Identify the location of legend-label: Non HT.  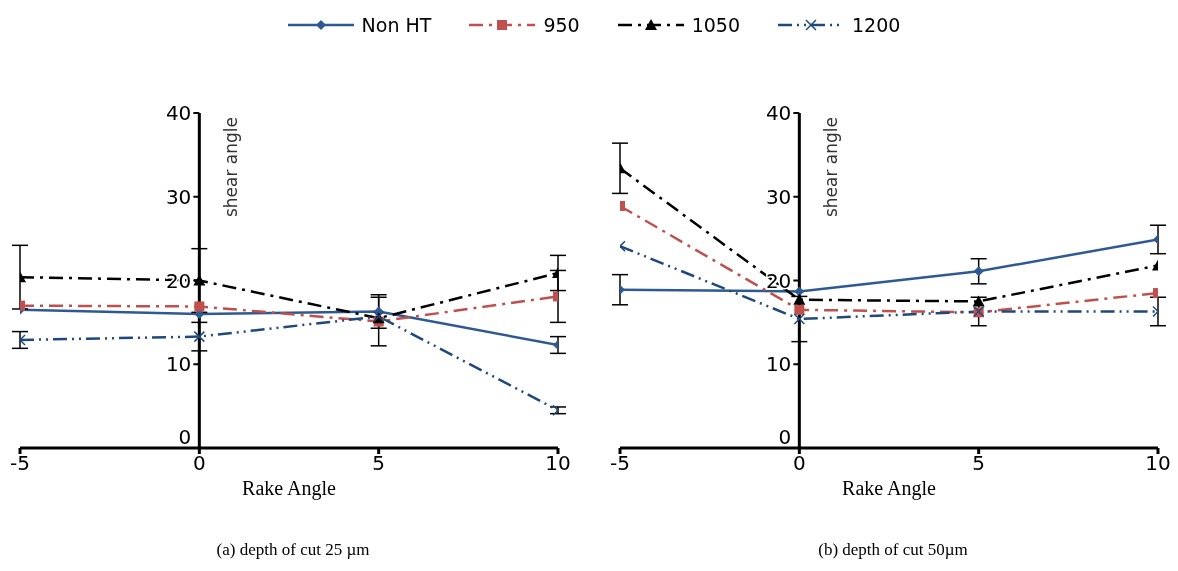
(396, 25).